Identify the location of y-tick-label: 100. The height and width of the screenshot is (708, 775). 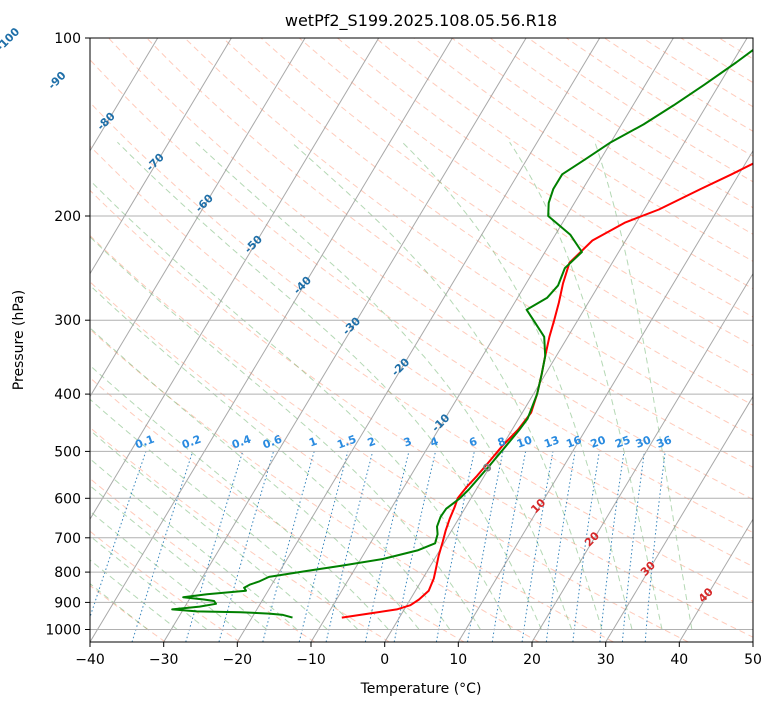
(67, 39).